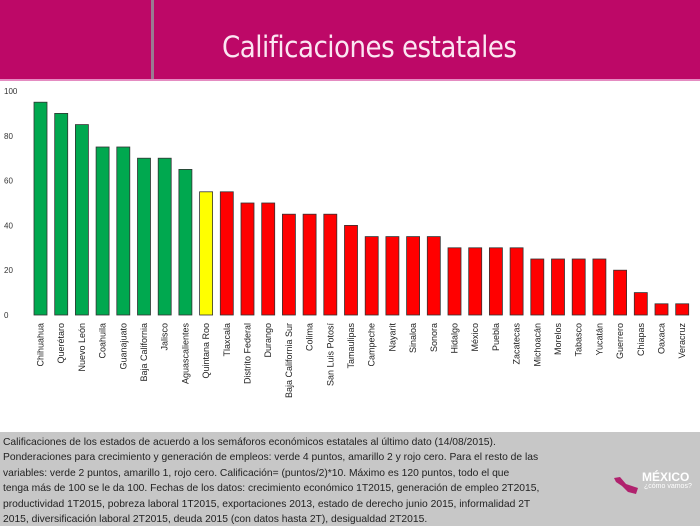 The width and height of the screenshot is (700, 527). I want to click on header-underline, so click(350, 80).